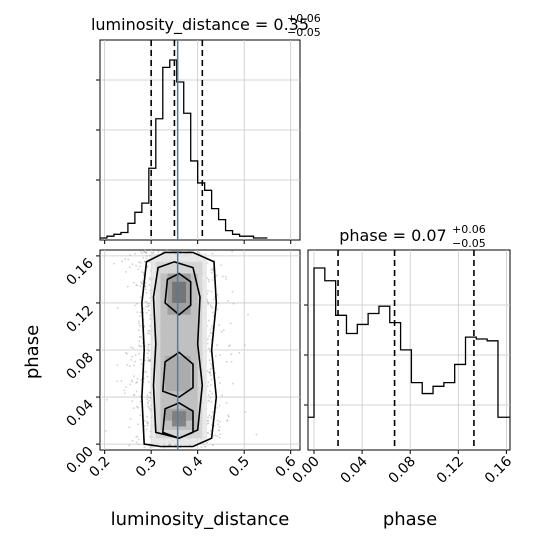  What do you see at coordinates (146, 467) in the screenshot?
I see `joint-x-tick-label-1: 0.3` at bounding box center [146, 467].